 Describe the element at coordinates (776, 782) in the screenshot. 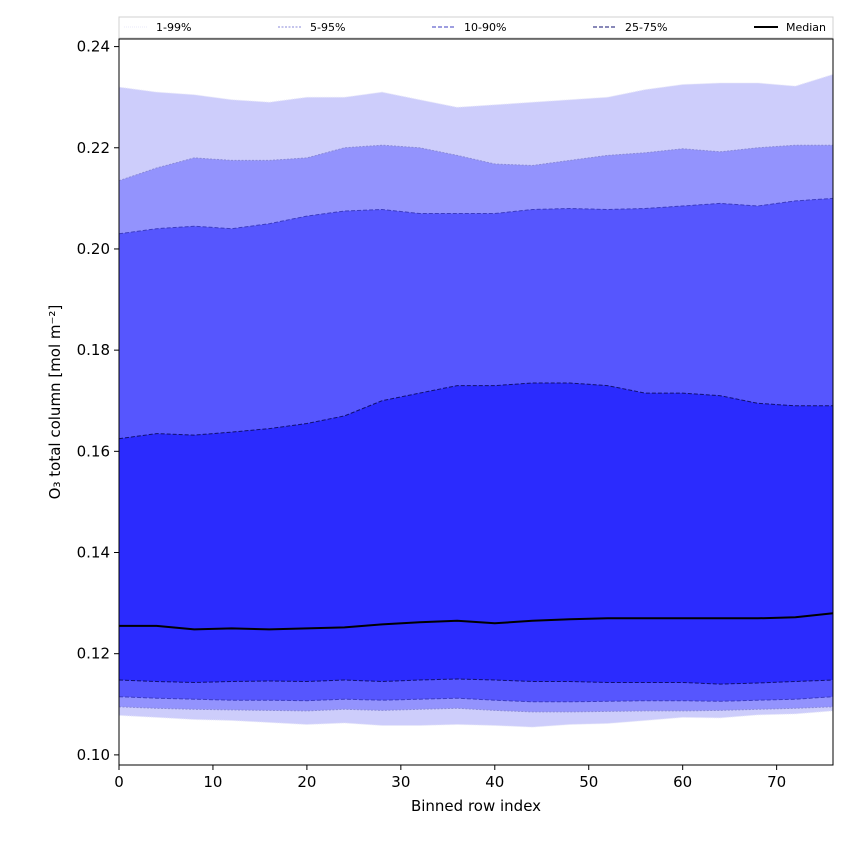

I see `x-tick-label: 70` at that location.